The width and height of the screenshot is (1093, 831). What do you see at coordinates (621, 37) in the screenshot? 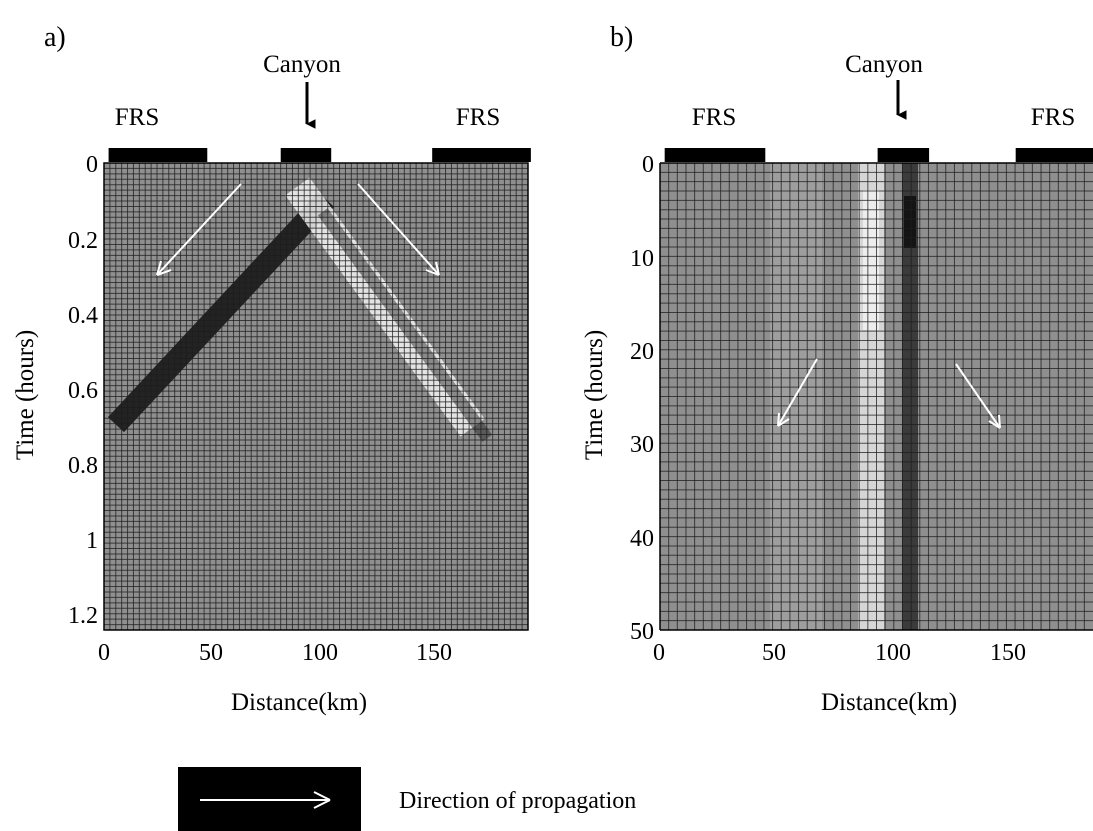
I see `panel-b-label: b)` at bounding box center [621, 37].